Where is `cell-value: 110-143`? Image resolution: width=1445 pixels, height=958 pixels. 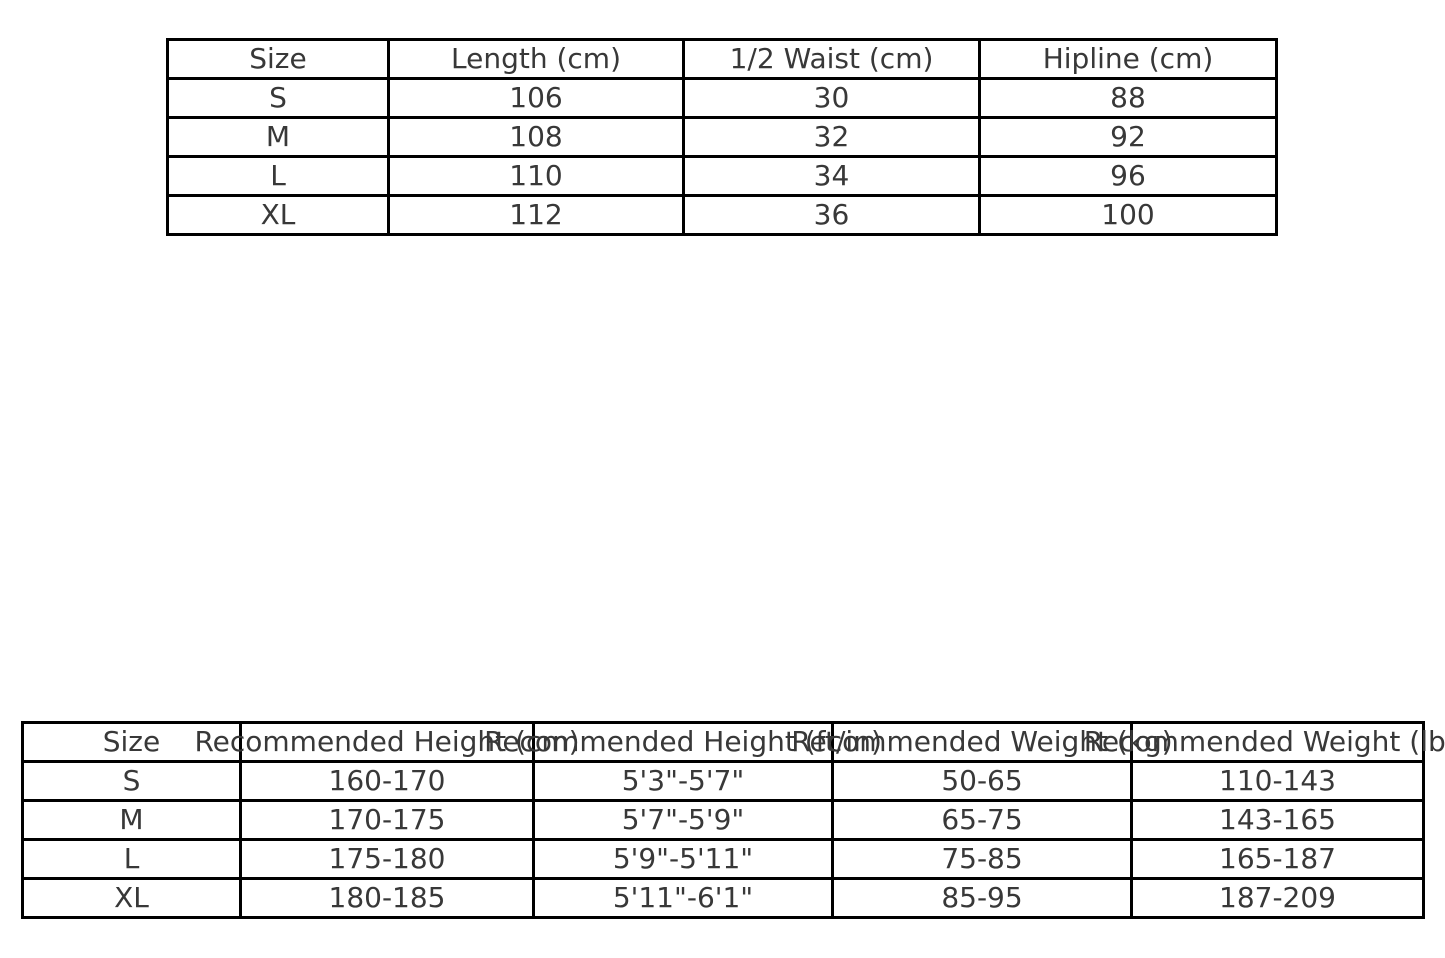
cell-value: 110-143 is located at coordinates (1277, 780).